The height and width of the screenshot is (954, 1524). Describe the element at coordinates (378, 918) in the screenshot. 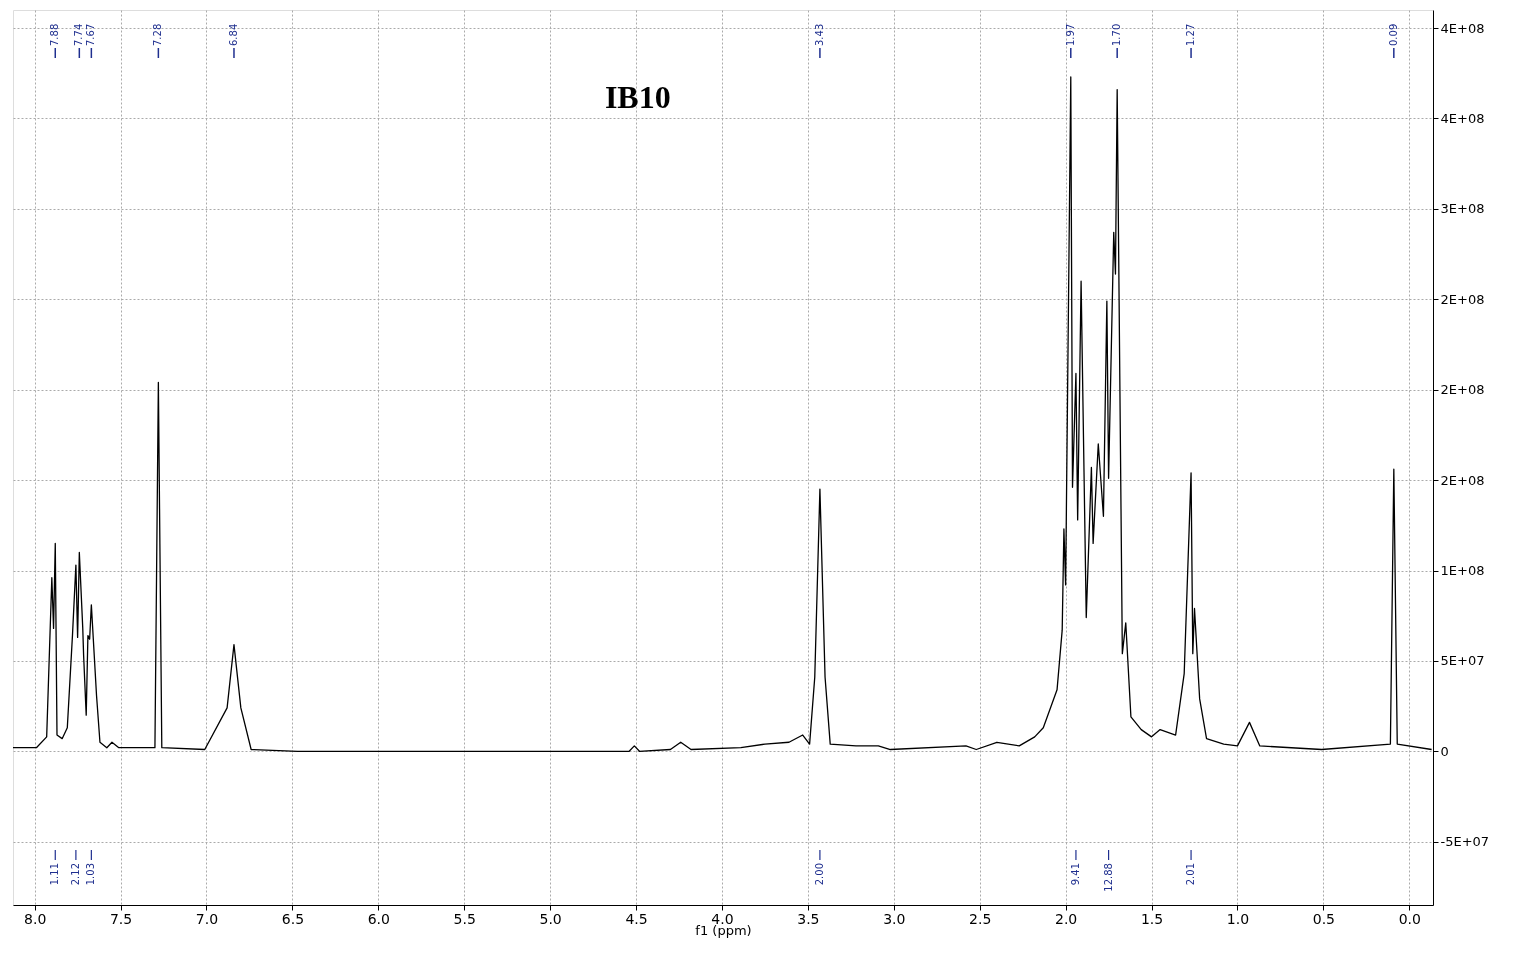

I see `x-tick-label: 6.0` at that location.